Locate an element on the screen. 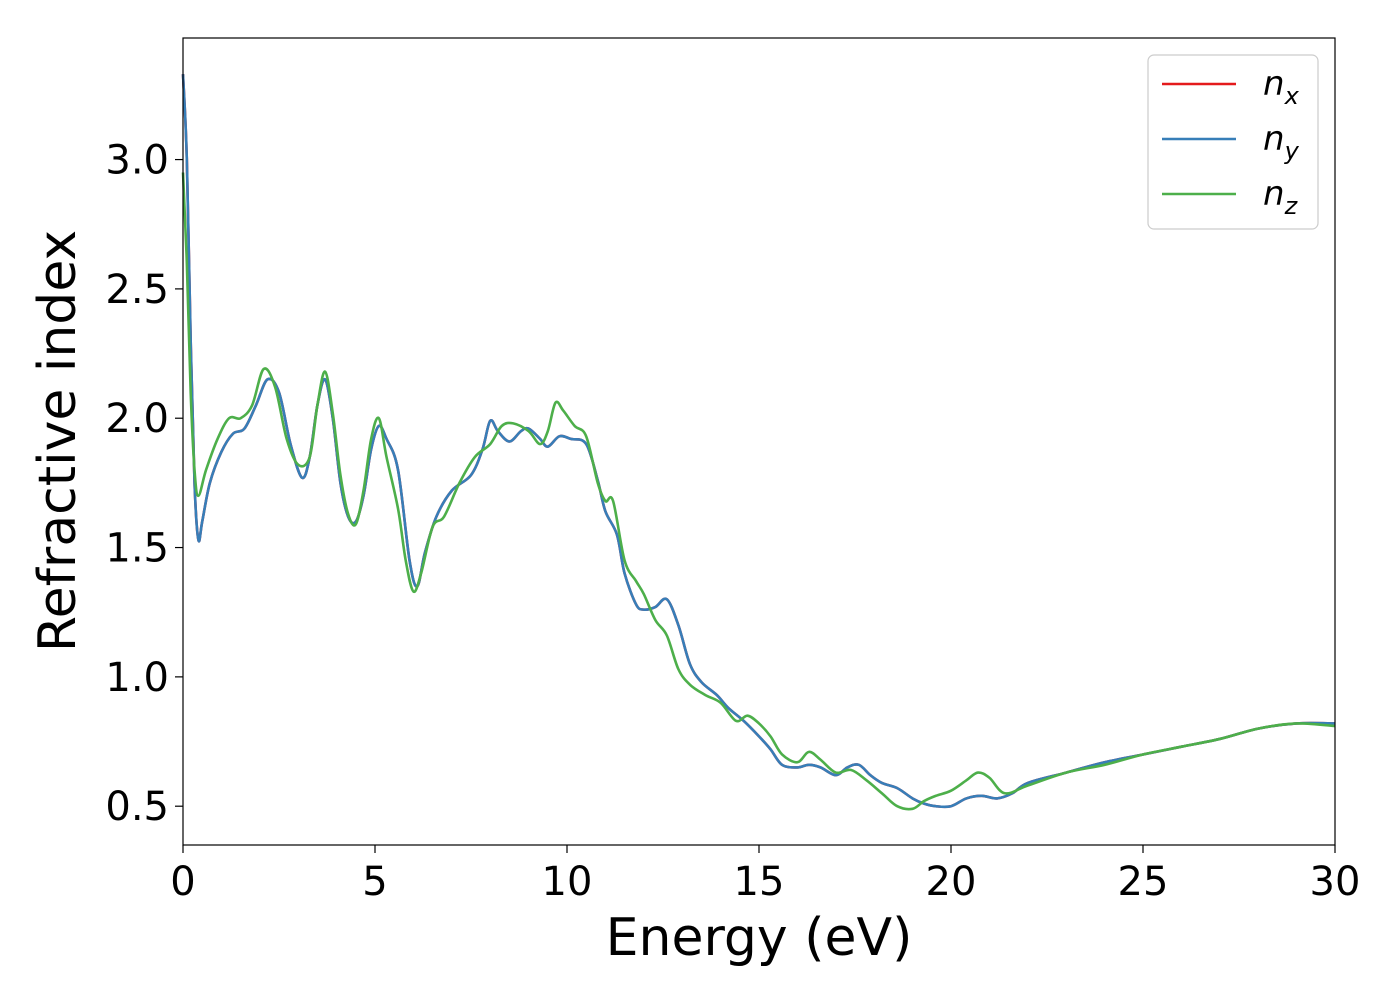 Image resolution: width=1400 pixels, height=1000 pixels. y-tick-label: 0.5 is located at coordinates (137, 807).